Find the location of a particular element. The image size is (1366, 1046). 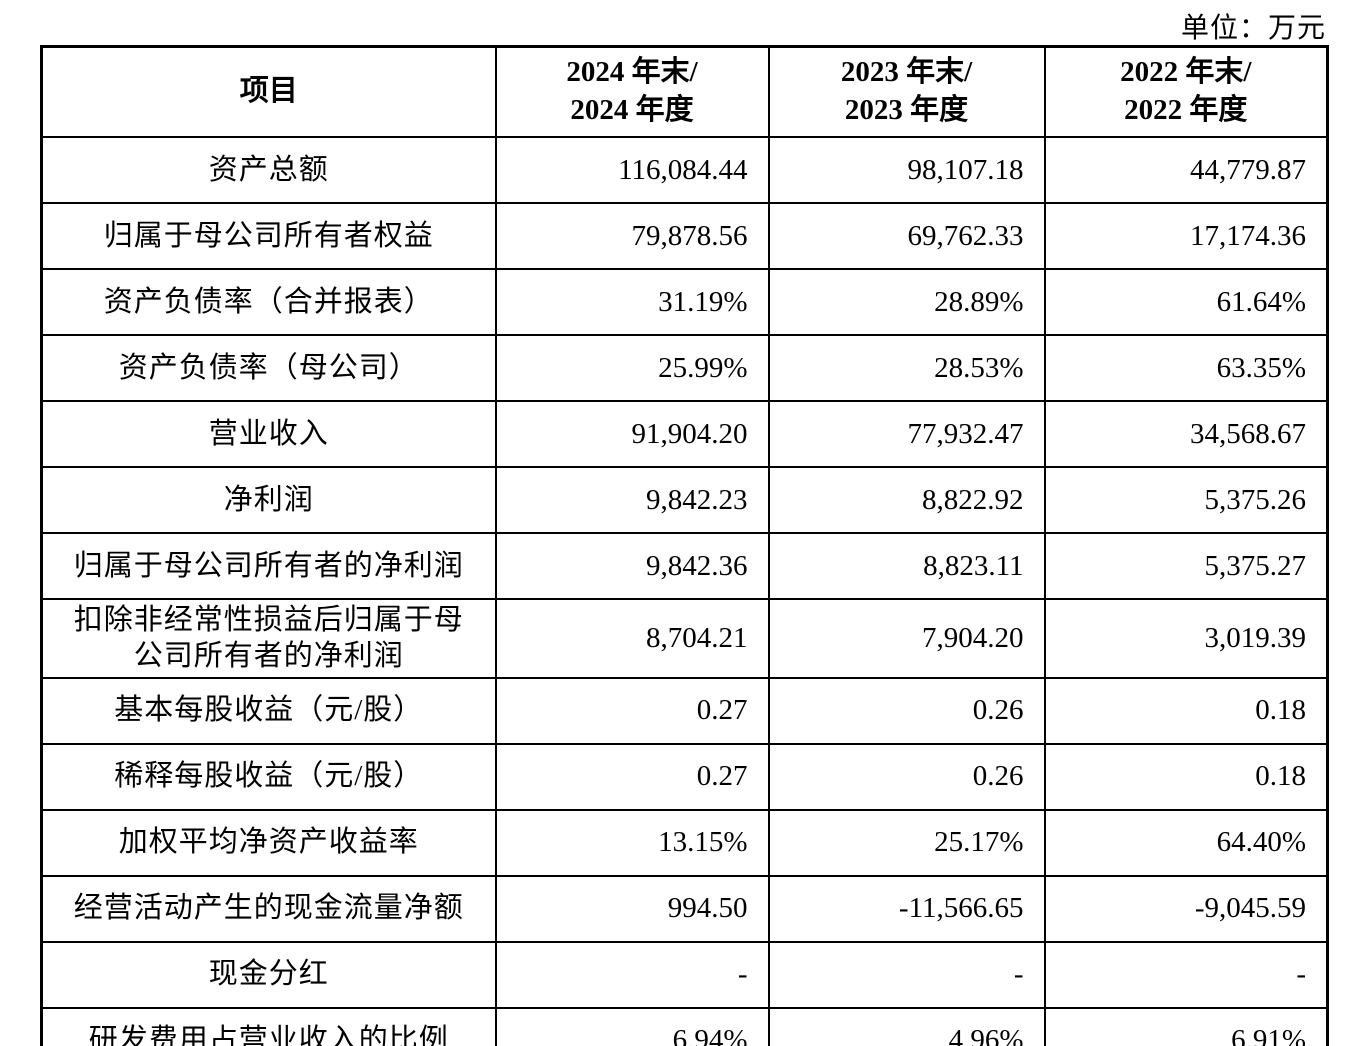

value-2022: 63.35% is located at coordinates (1186, 368).